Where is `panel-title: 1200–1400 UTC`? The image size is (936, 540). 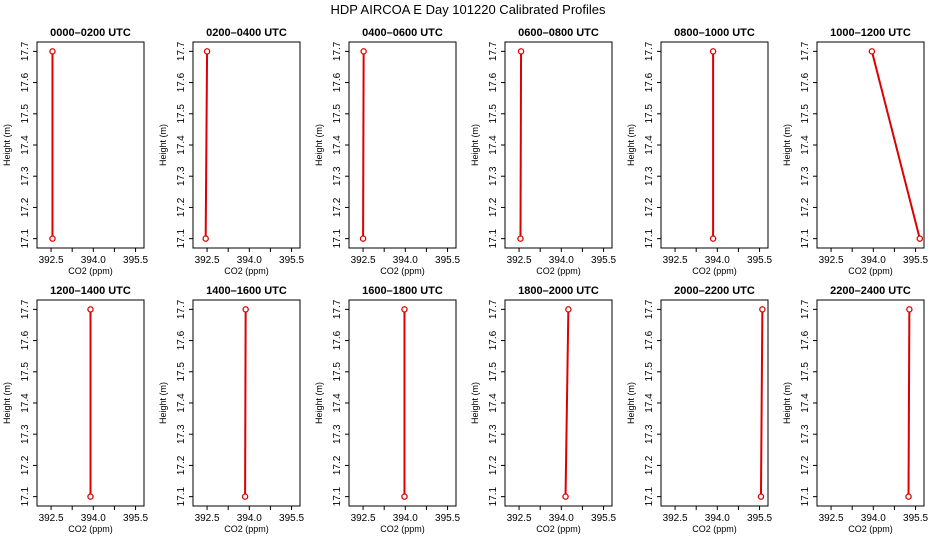
panel-title: 1200–1400 UTC is located at coordinates (90, 291).